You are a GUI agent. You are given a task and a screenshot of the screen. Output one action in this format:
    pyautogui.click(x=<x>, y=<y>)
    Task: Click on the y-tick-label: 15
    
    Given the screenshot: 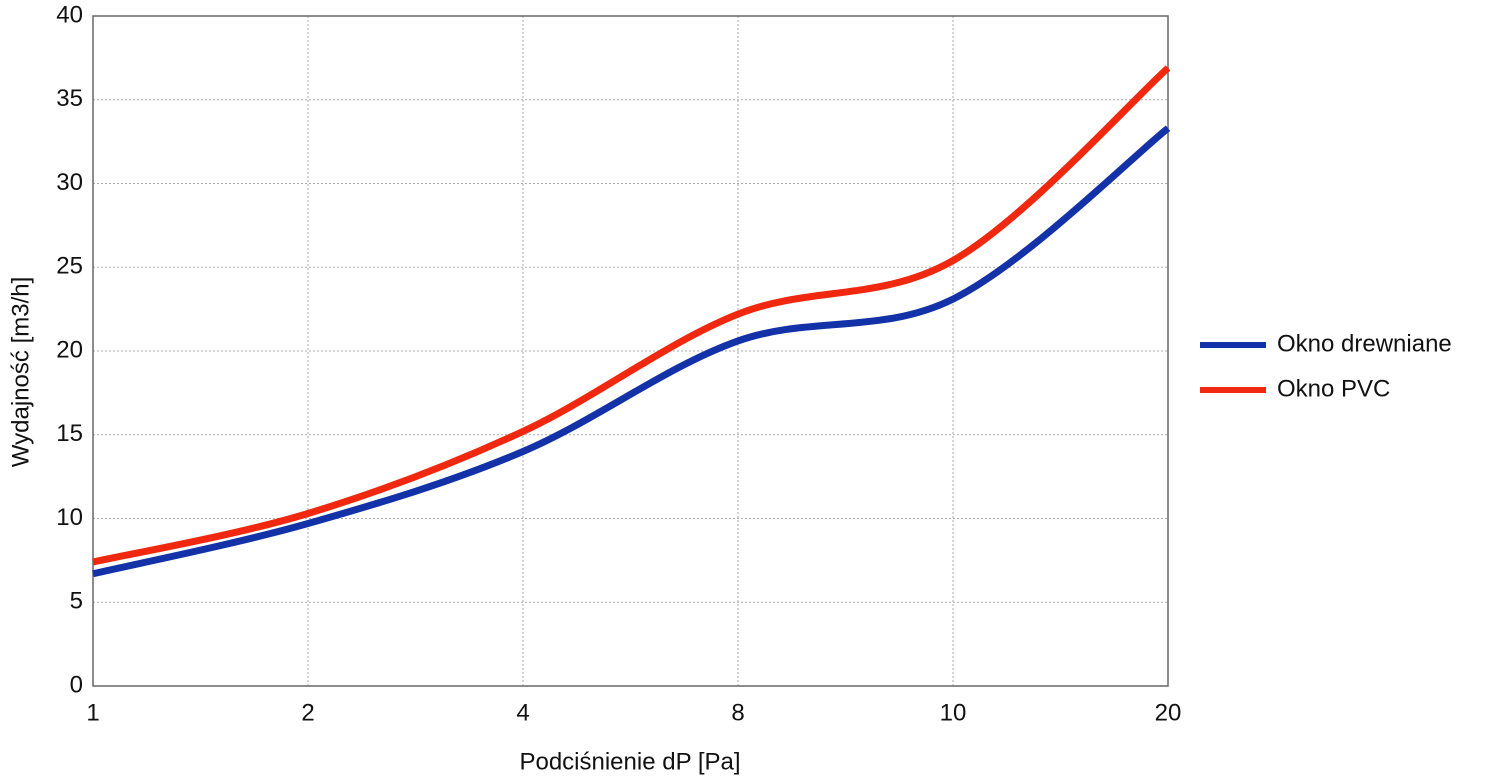 What is the action you would take?
    pyautogui.click(x=69, y=433)
    